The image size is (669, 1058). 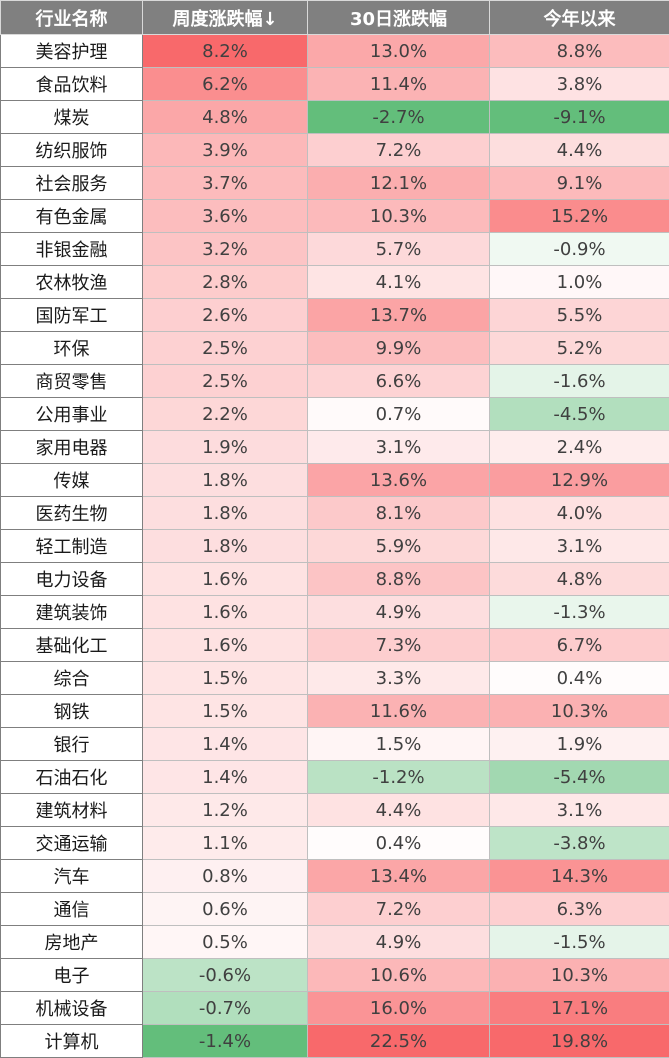 What do you see at coordinates (225, 183) in the screenshot?
I see `weekly-change-cell: 3.7%` at bounding box center [225, 183].